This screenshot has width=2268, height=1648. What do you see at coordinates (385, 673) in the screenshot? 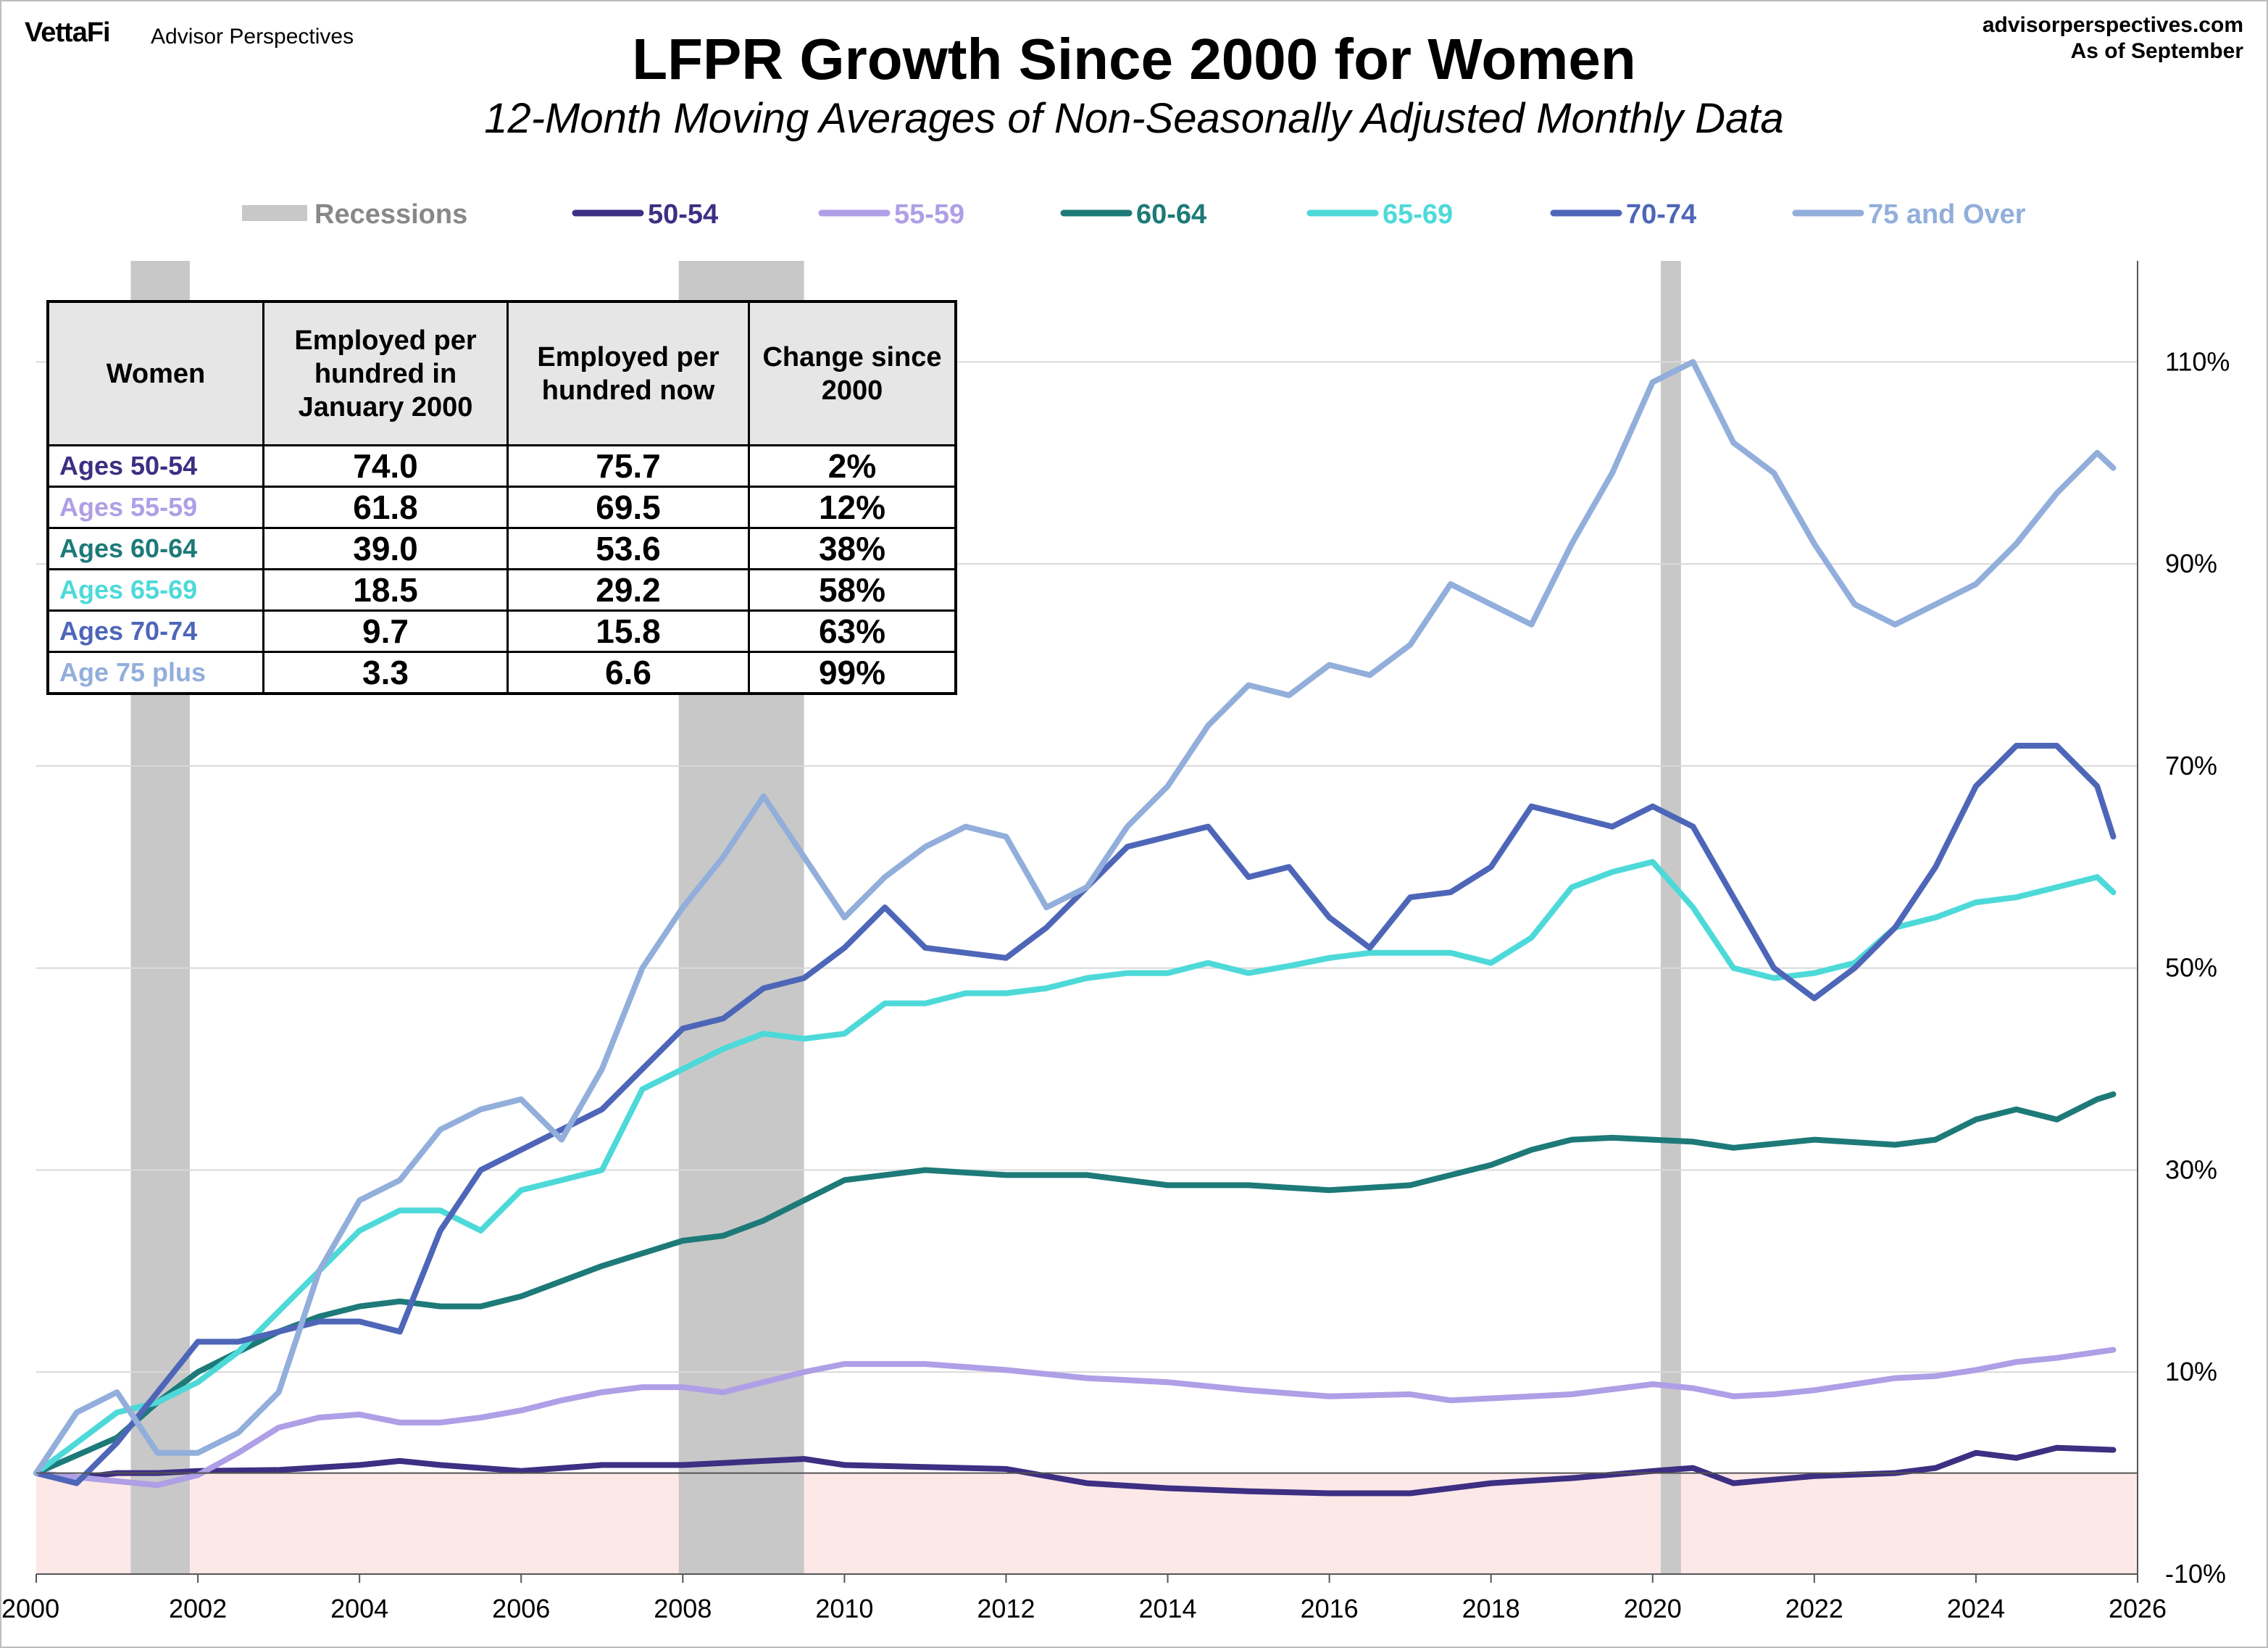
I see `table-cell-jan2000: 3.3` at bounding box center [385, 673].